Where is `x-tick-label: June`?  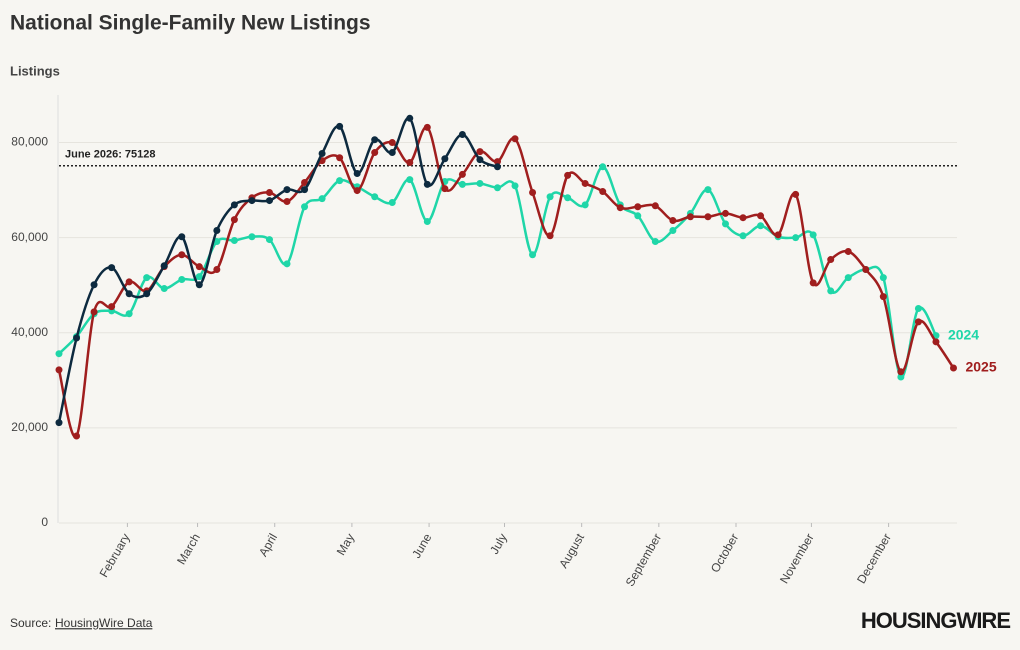
x-tick-label: June is located at coordinates (421, 546).